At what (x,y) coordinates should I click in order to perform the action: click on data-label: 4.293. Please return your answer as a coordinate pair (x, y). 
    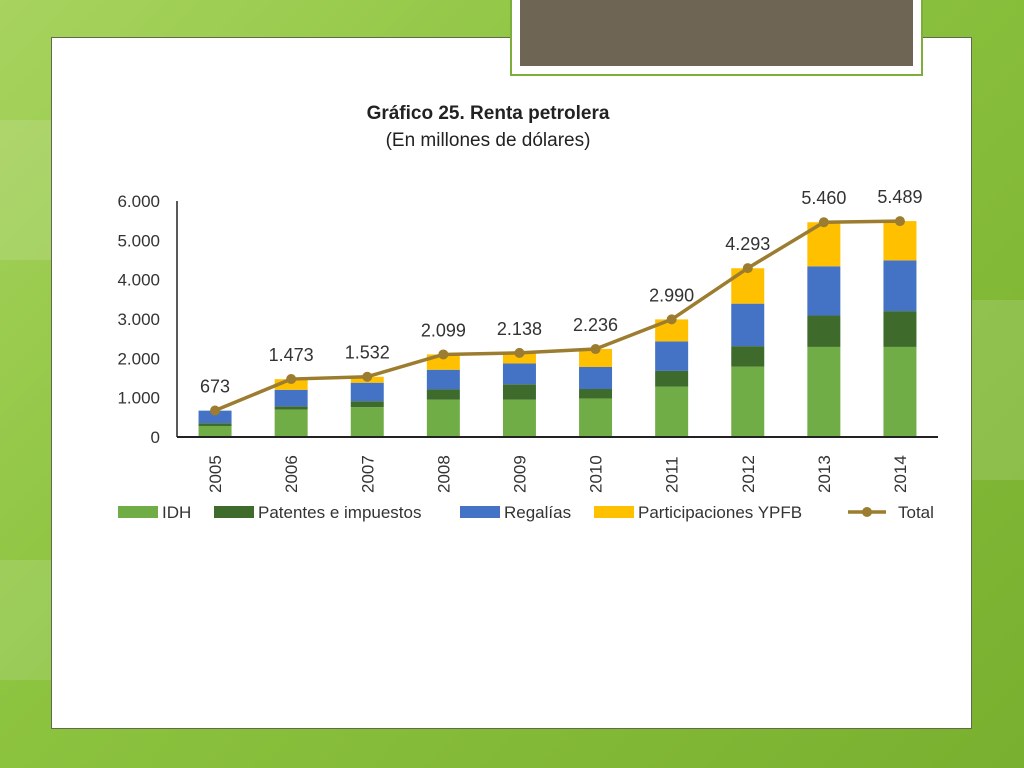
    Looking at the image, I should click on (747, 244).